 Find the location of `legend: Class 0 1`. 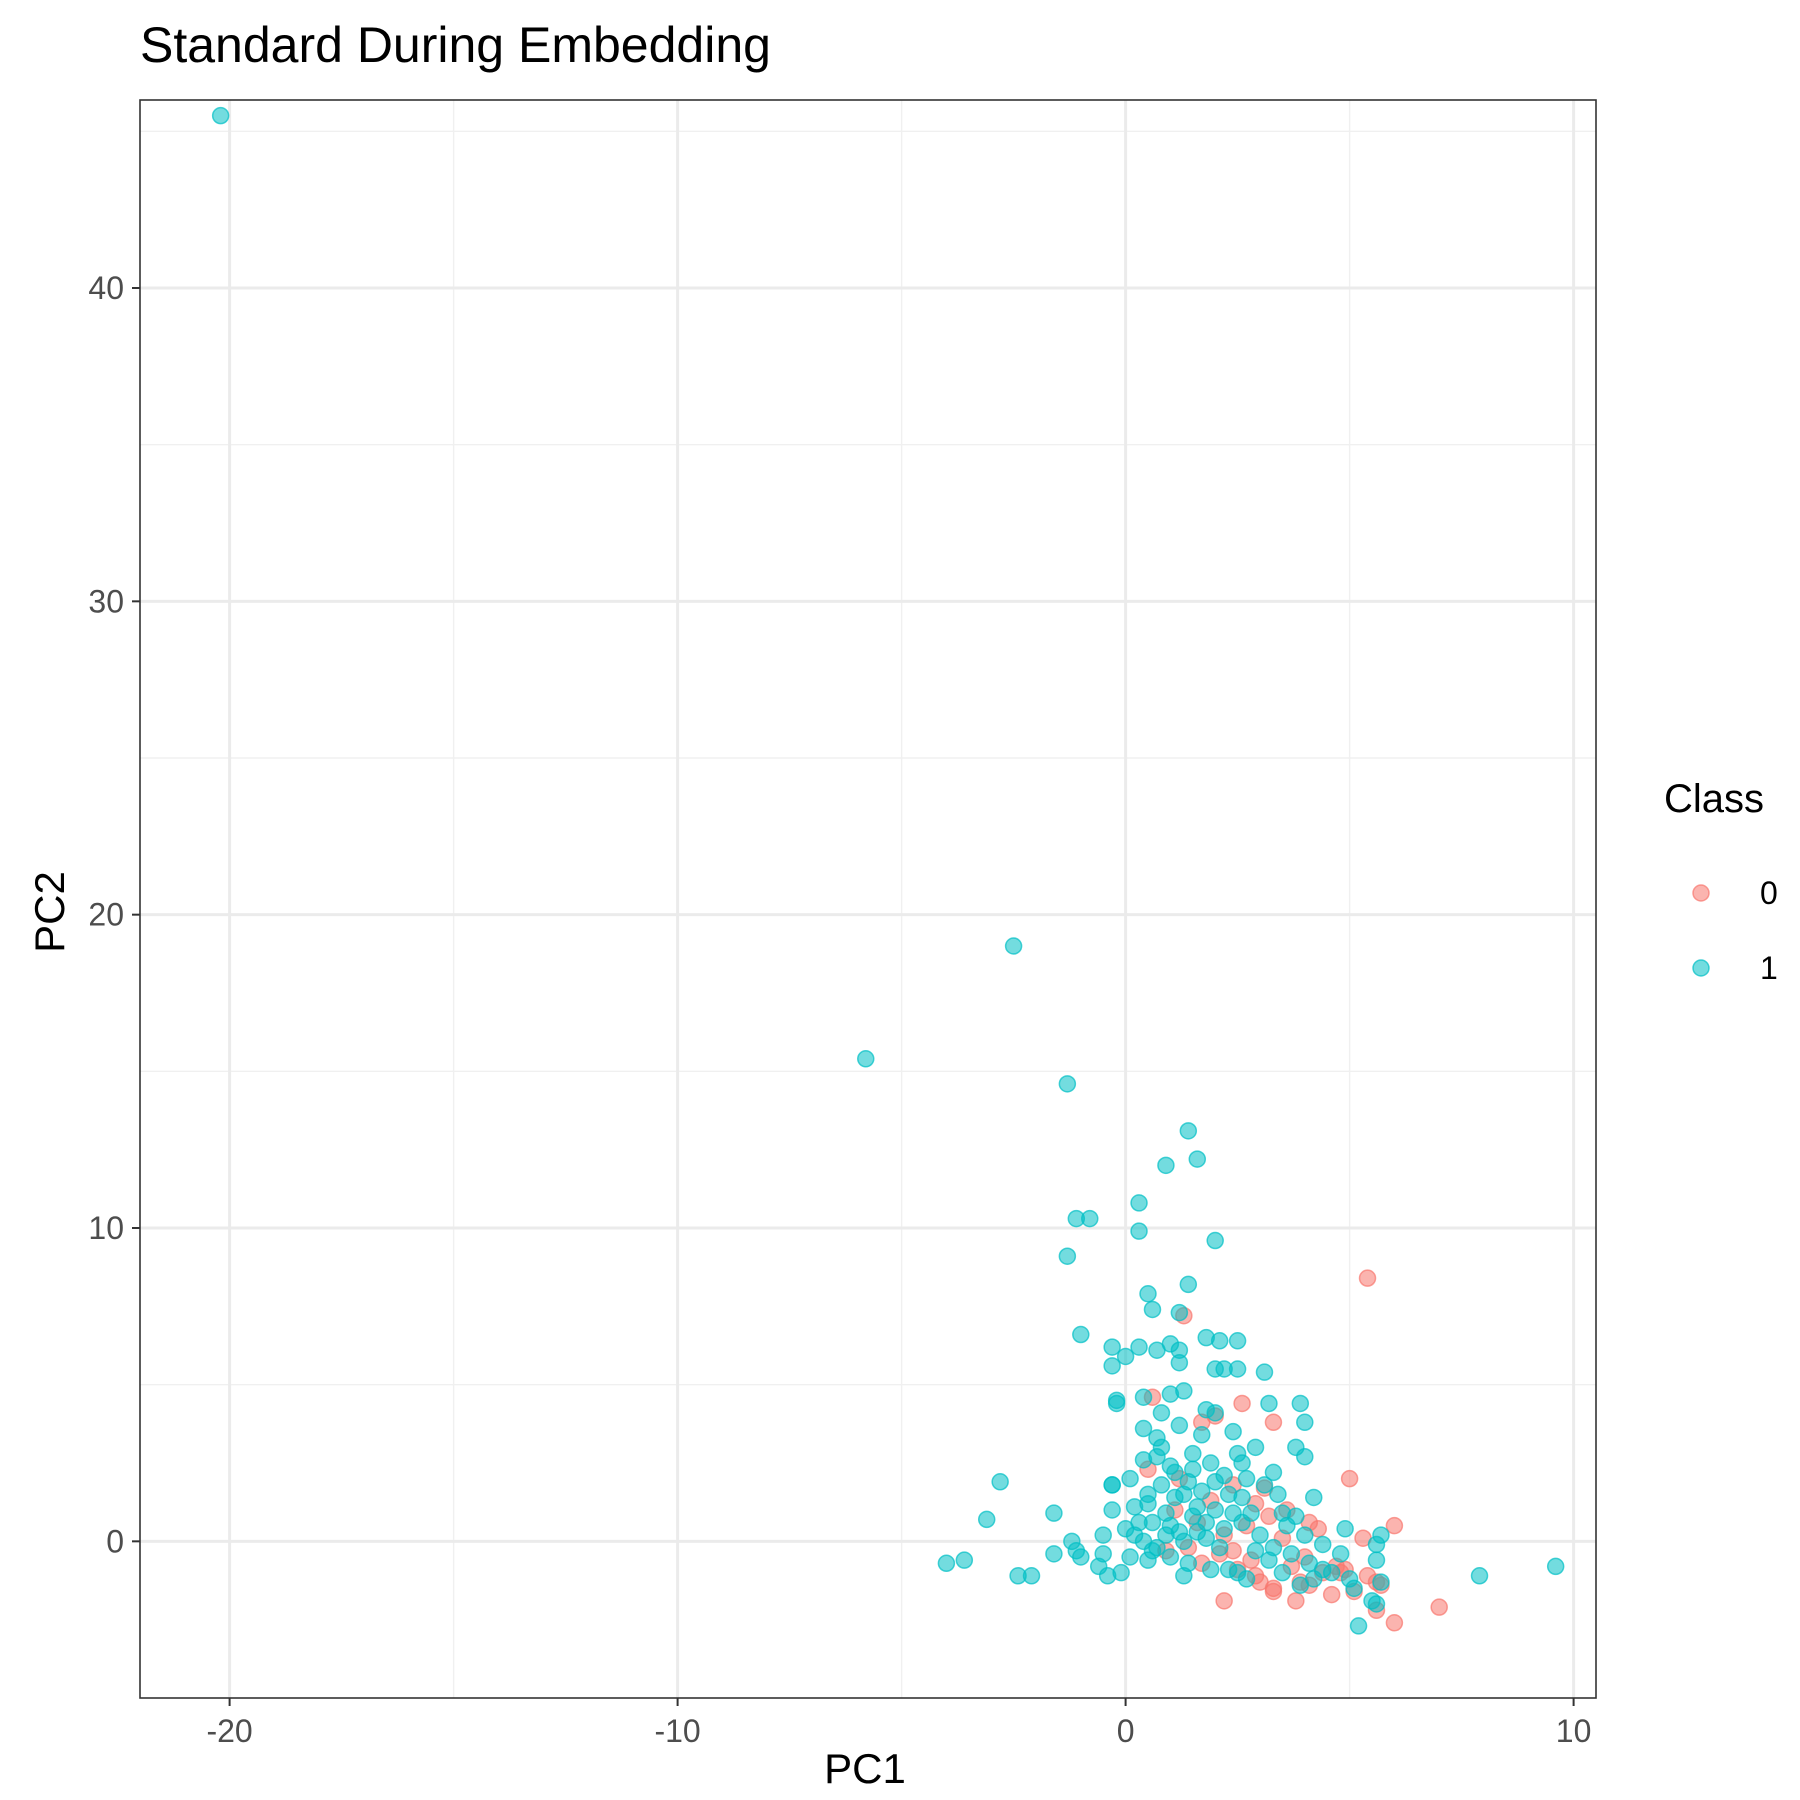

legend: Class 0 1 is located at coordinates (1721, 881).